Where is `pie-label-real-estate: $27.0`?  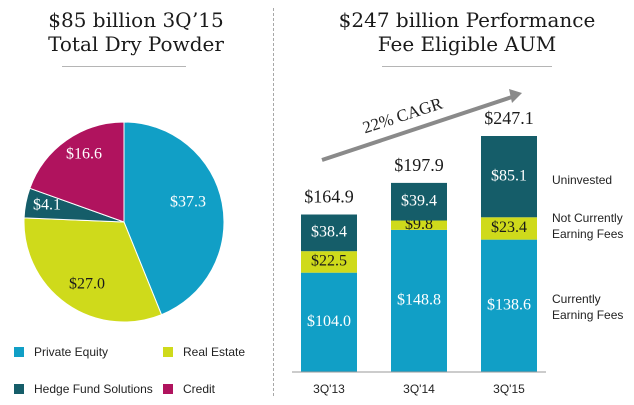 pie-label-real-estate: $27.0 is located at coordinates (87, 284).